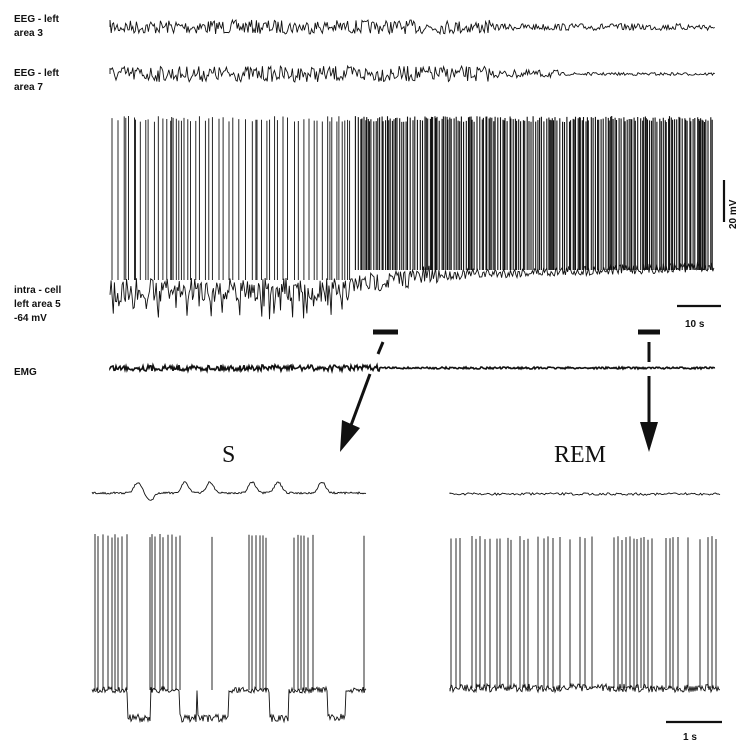 The height and width of the screenshot is (744, 744). Describe the element at coordinates (229, 491) in the screenshot. I see `s-eeg-trace` at that location.